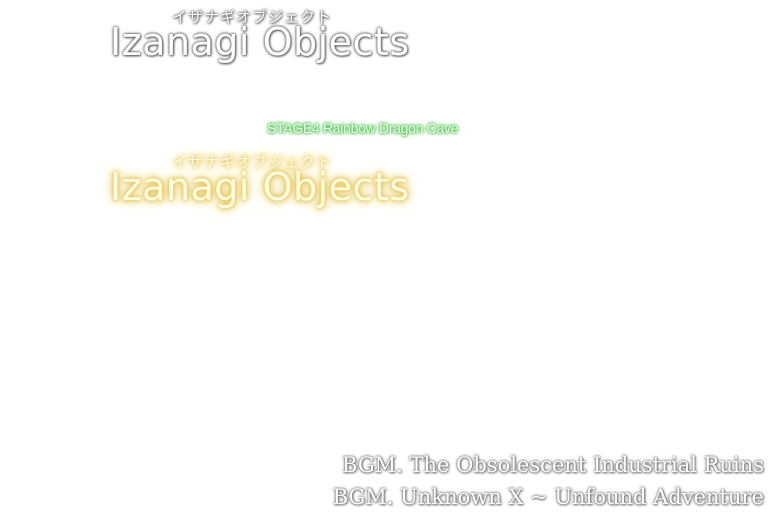 This screenshot has height=513, width=768. What do you see at coordinates (363, 128) in the screenshot?
I see `stage-name: STAGE4 Rainbow Dragon Cave` at bounding box center [363, 128].